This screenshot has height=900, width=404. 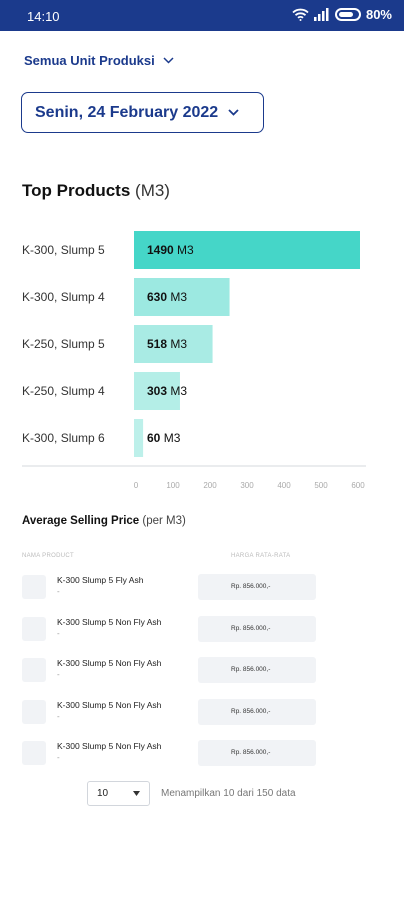 I want to click on average-price-unit: (per M3), so click(x=164, y=521).